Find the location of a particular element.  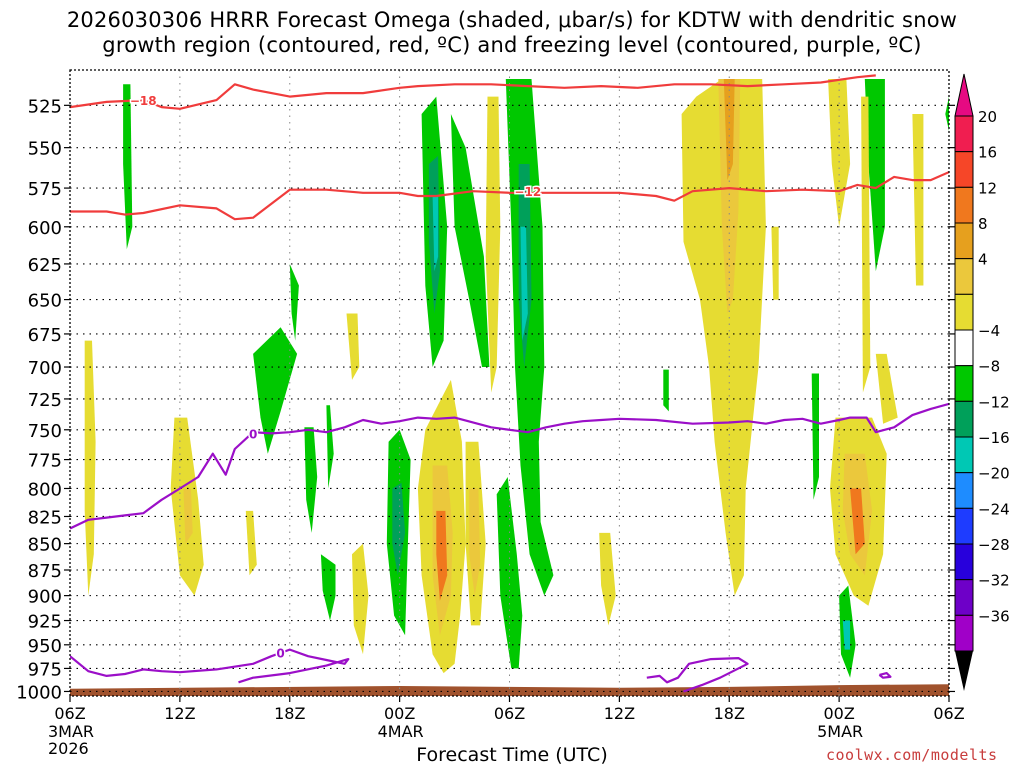

colorbar-label-10: −24 is located at coordinates (994, 509).